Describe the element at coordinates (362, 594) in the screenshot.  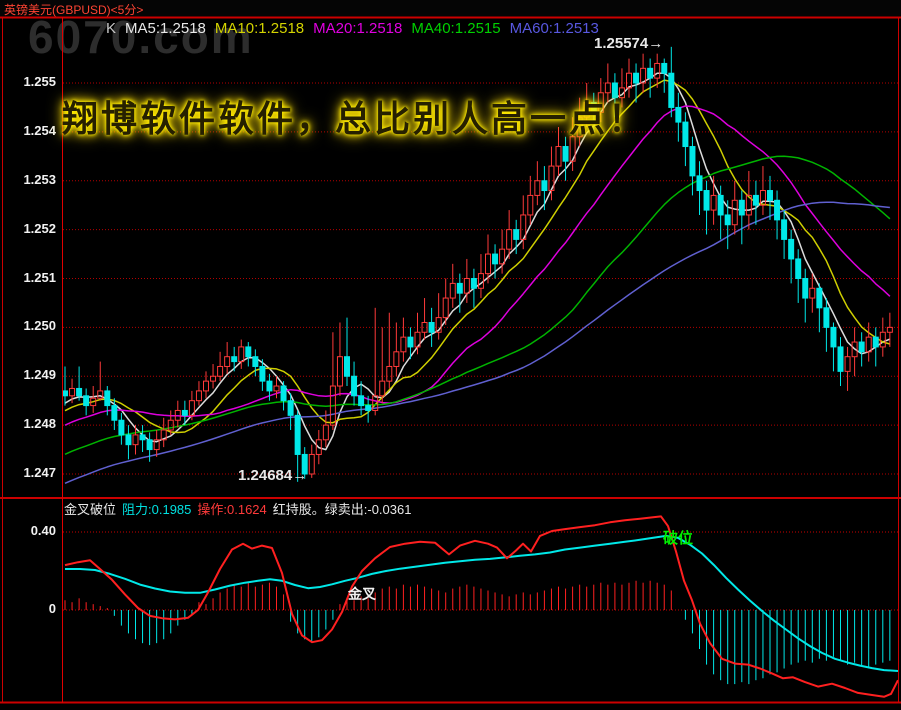
I see `golden-cross-label: 金叉` at that location.